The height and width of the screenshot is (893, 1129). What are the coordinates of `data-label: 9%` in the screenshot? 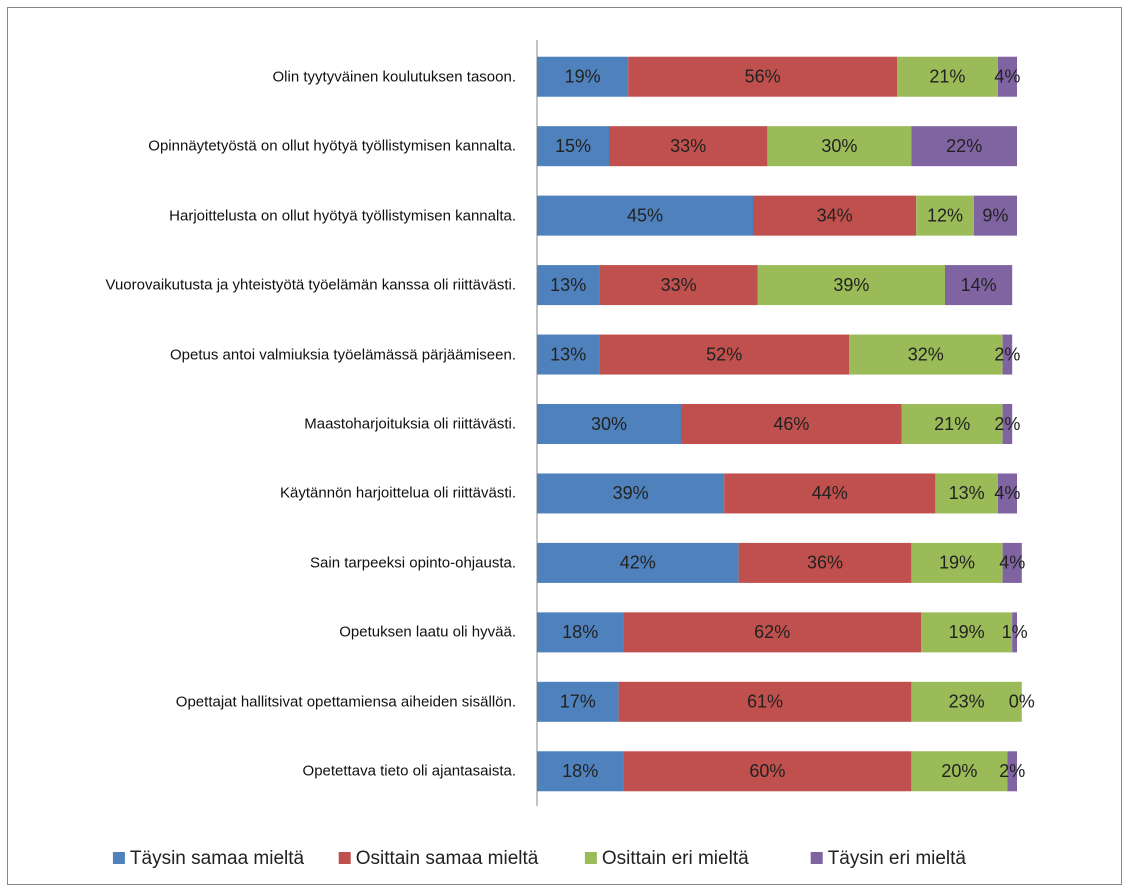 It's located at (995, 215).